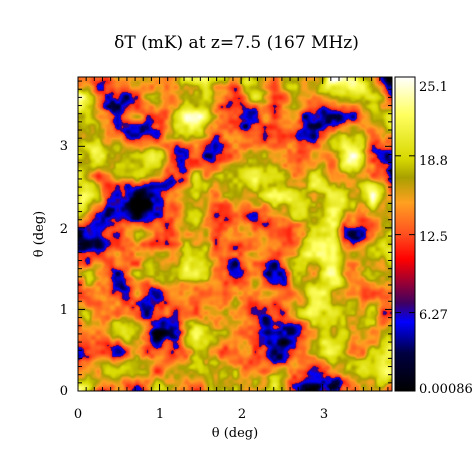 Image resolution: width=473 pixels, height=473 pixels. What do you see at coordinates (235, 433) in the screenshot?
I see `x-axis-label: θ (deg)` at bounding box center [235, 433].